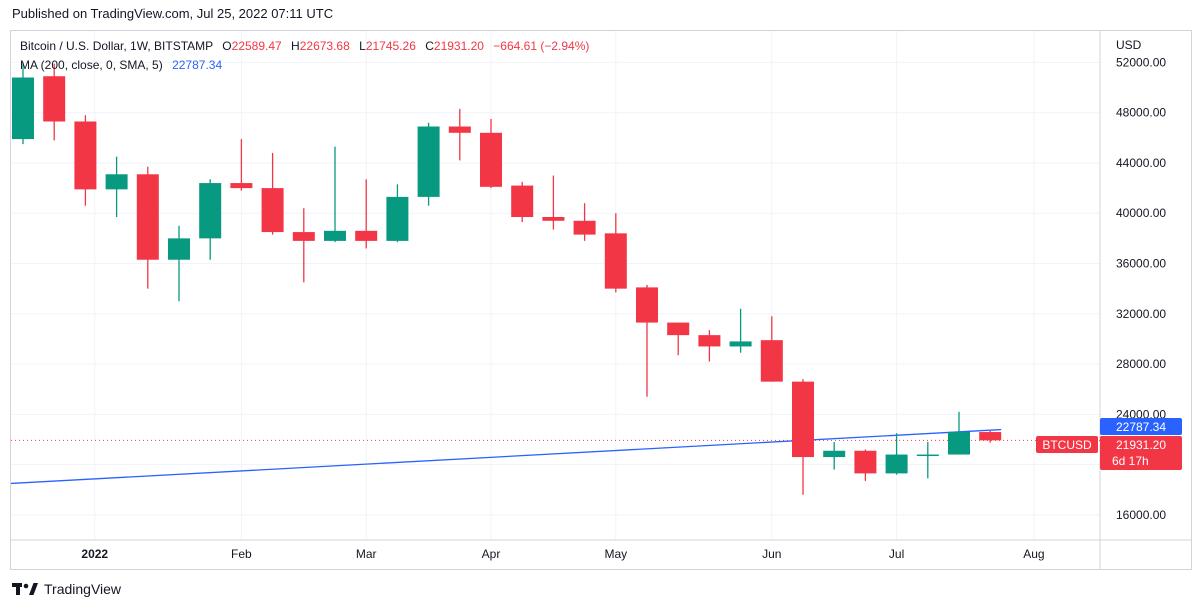 The height and width of the screenshot is (600, 1200). What do you see at coordinates (615, 554) in the screenshot?
I see `time-tick-label: May` at bounding box center [615, 554].